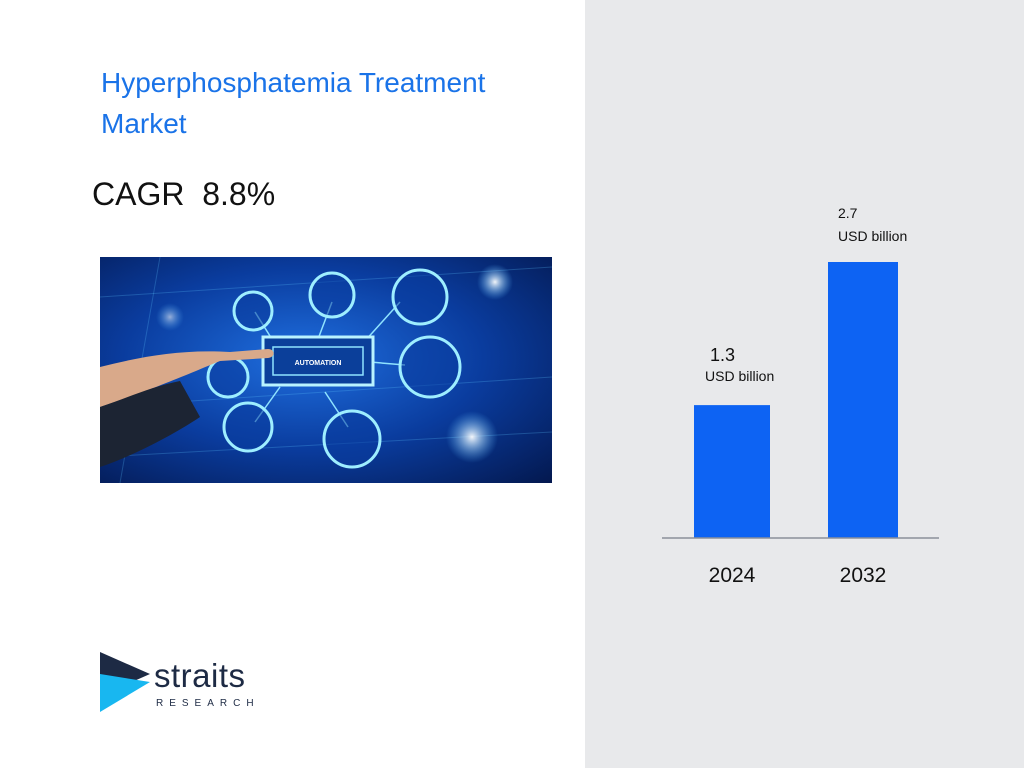 The height and width of the screenshot is (768, 1024). Describe the element at coordinates (732, 471) in the screenshot. I see `bar-2024` at that location.